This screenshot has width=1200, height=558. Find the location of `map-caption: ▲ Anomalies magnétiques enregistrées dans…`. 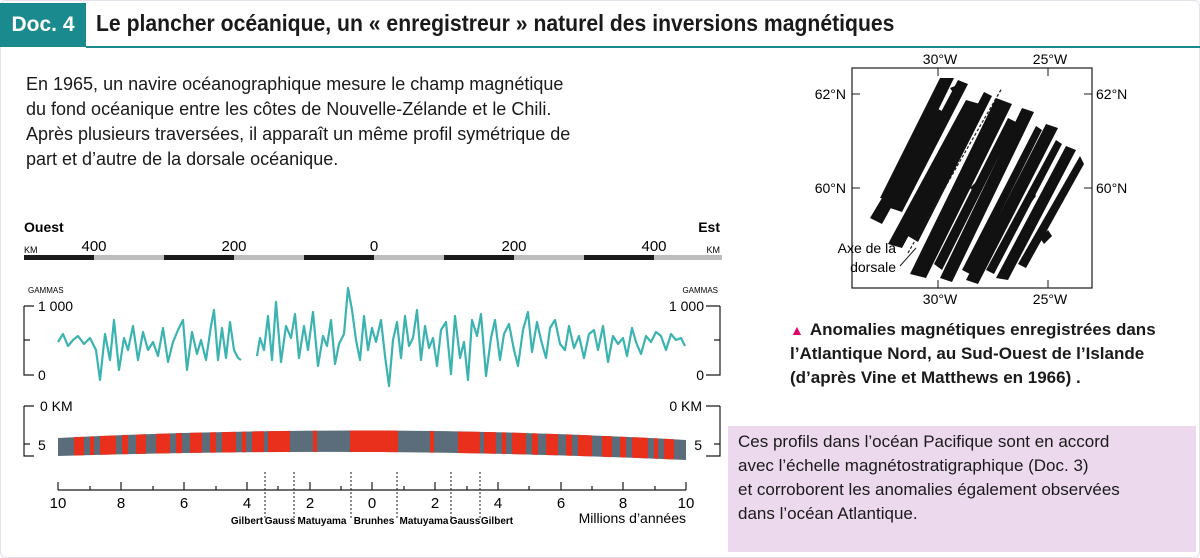

map-caption: ▲ Anomalies magnétiques enregistrées dans… is located at coordinates (990, 354).